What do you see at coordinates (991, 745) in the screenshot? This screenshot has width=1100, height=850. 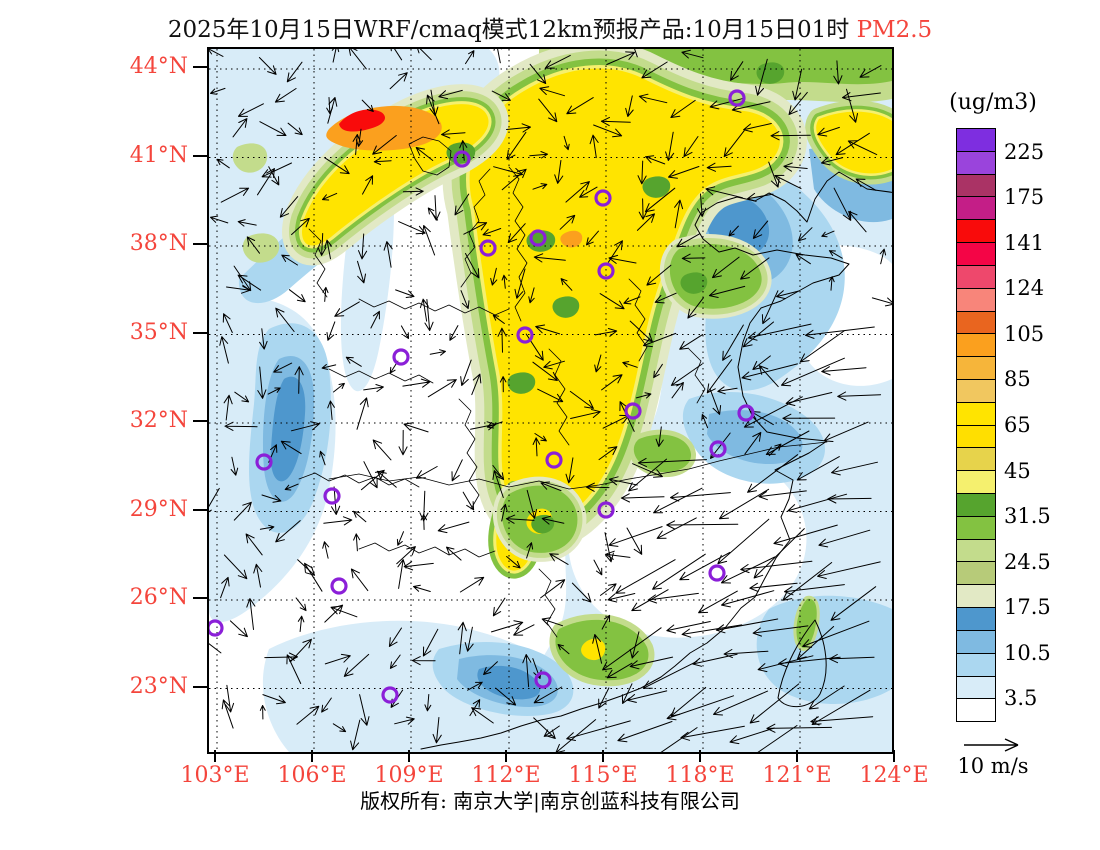 I see `wind-scale-arrow-icon` at bounding box center [991, 745].